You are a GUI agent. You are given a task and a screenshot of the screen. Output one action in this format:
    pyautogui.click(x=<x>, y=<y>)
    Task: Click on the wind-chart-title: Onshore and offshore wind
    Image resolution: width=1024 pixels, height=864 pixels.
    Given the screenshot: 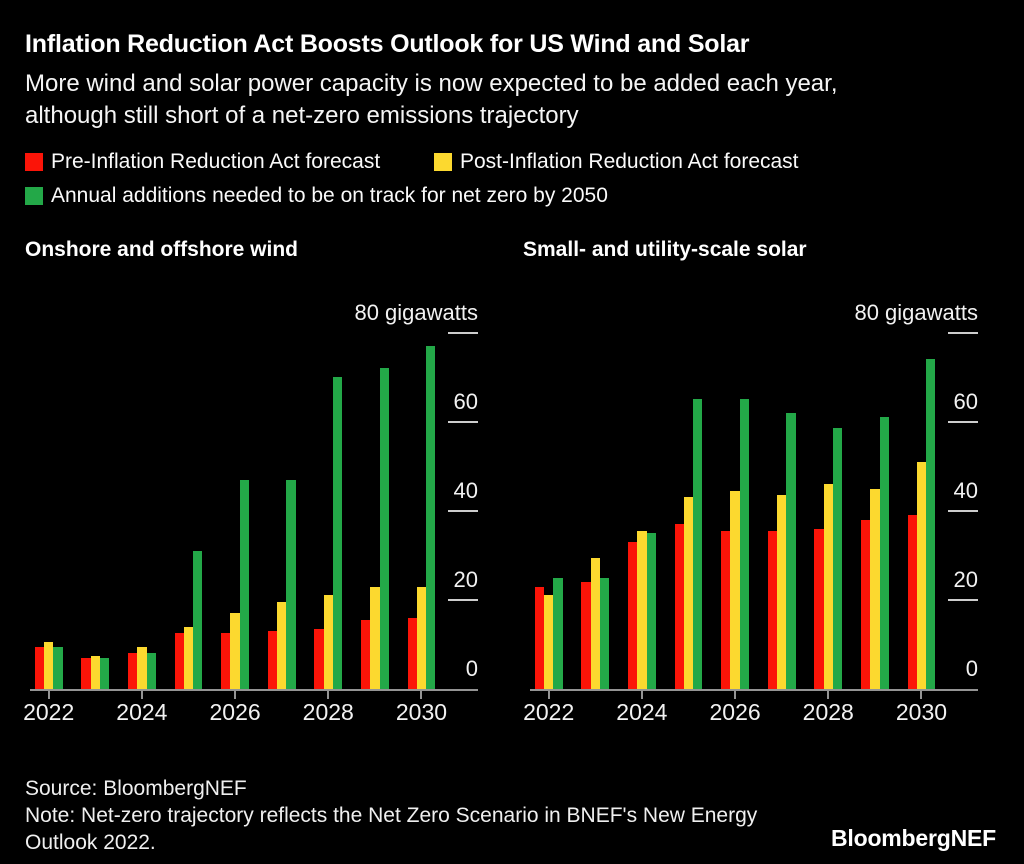 What is the action you would take?
    pyautogui.click(x=162, y=249)
    